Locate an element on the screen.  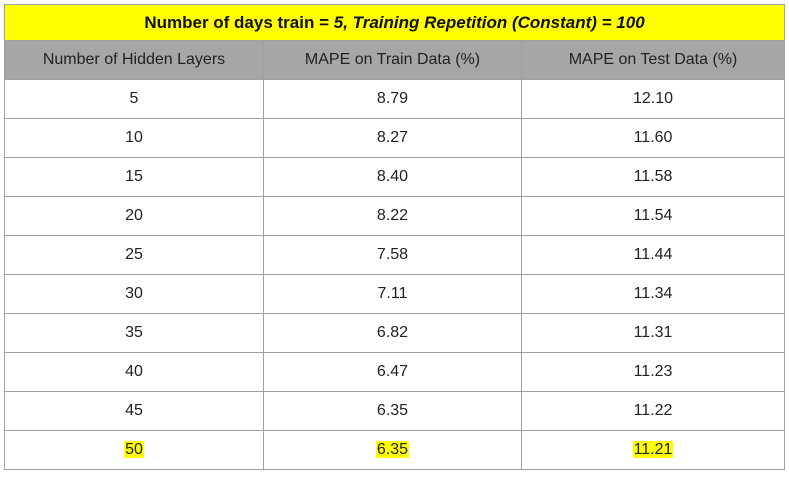
cell-hidden-layers-value: 20 is located at coordinates (134, 215).